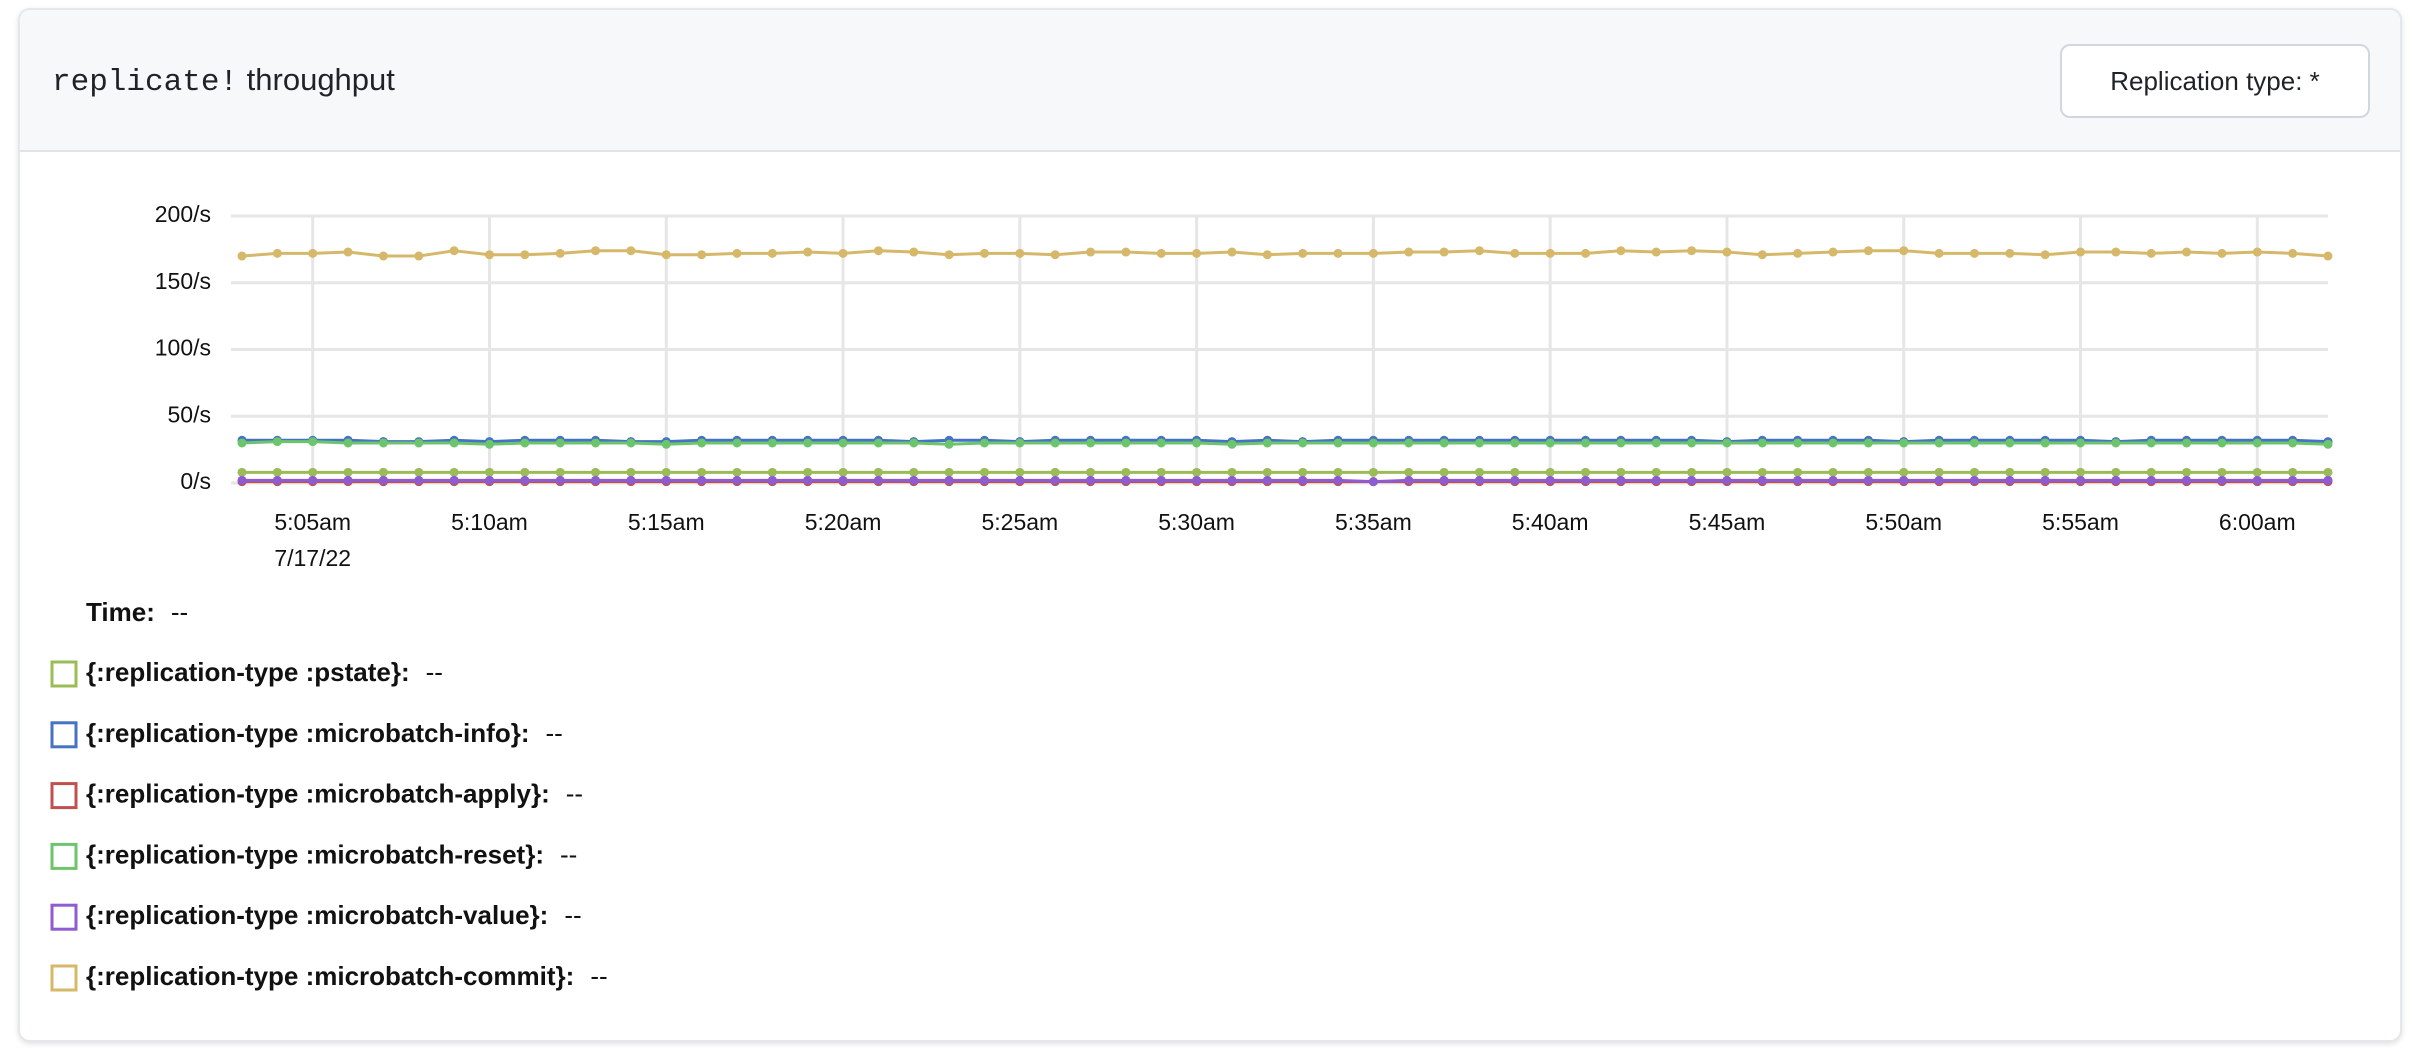  Describe the element at coordinates (666, 522) in the screenshot. I see `x-tick-label: 5:15am` at that location.